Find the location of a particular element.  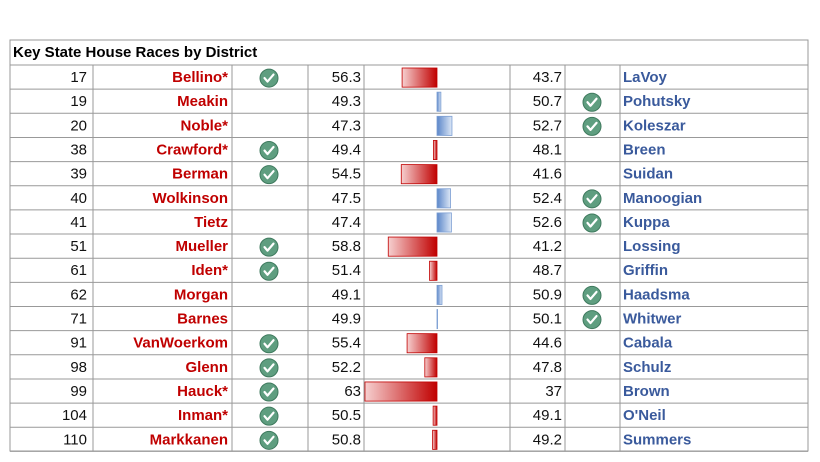

dem-name: Lossing is located at coordinates (652, 246).